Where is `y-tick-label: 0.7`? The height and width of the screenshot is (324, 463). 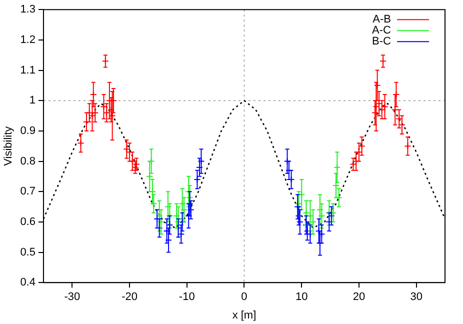
y-tick-label: 0.7 is located at coordinates (28, 192).